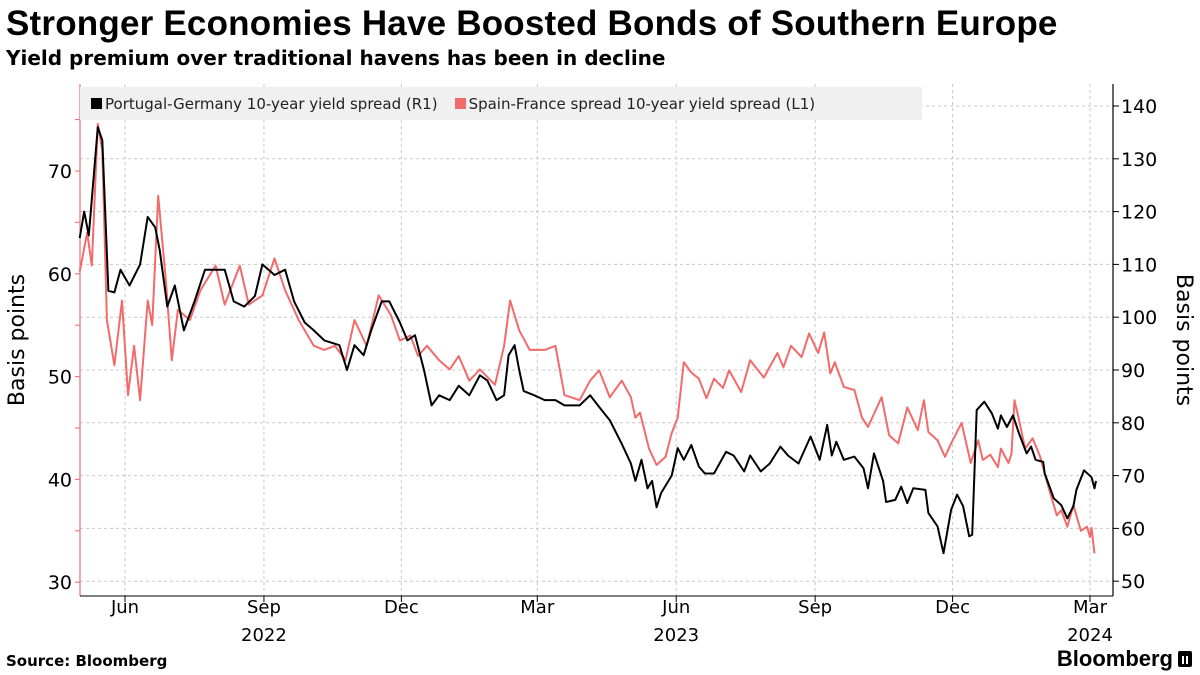 This screenshot has height=675, width=1200. What do you see at coordinates (1183, 340) in the screenshot?
I see `right-axis-title: Basis points` at bounding box center [1183, 340].